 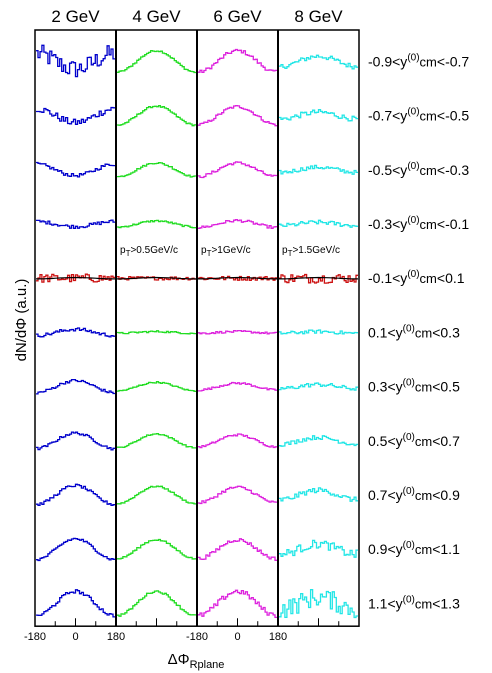 What do you see at coordinates (156, 495) in the screenshot?
I see `histogram-r9-c2` at bounding box center [156, 495].